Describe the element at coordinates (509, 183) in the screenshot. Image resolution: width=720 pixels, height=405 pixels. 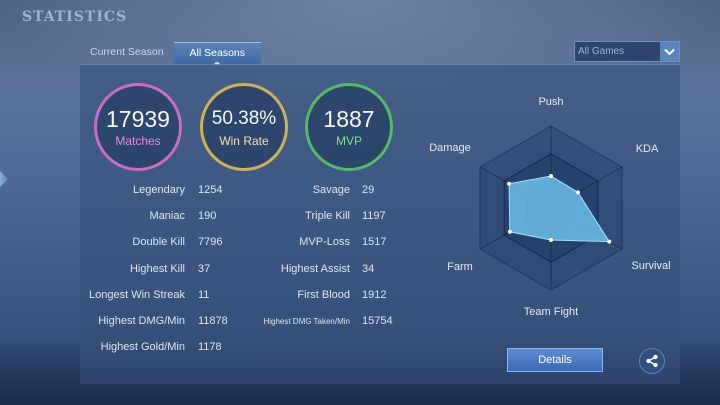
I see `radar-point-damage` at that location.